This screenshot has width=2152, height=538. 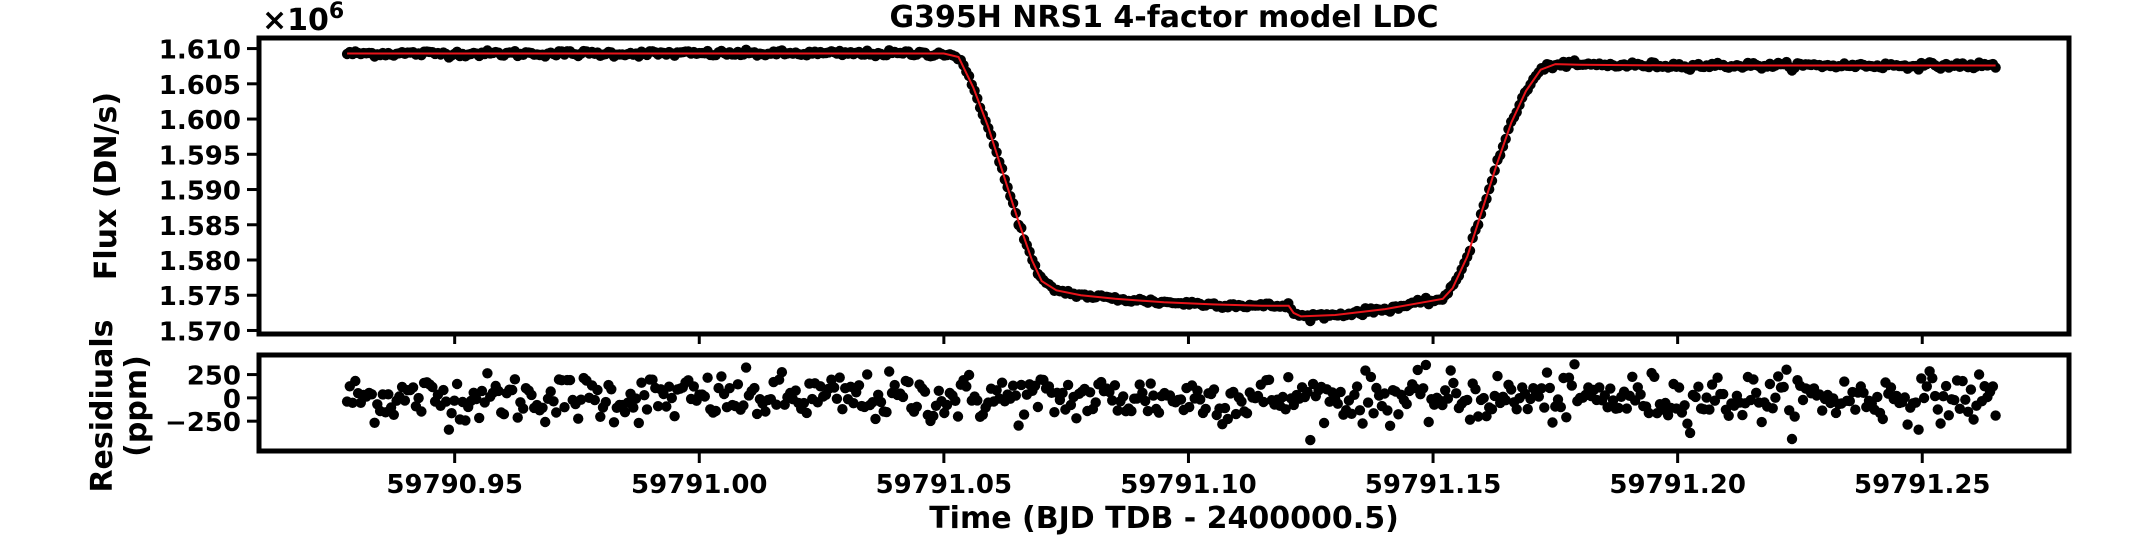 What do you see at coordinates (454, 485) in the screenshot?
I see `x-tick-label: 59790.95` at bounding box center [454, 485].